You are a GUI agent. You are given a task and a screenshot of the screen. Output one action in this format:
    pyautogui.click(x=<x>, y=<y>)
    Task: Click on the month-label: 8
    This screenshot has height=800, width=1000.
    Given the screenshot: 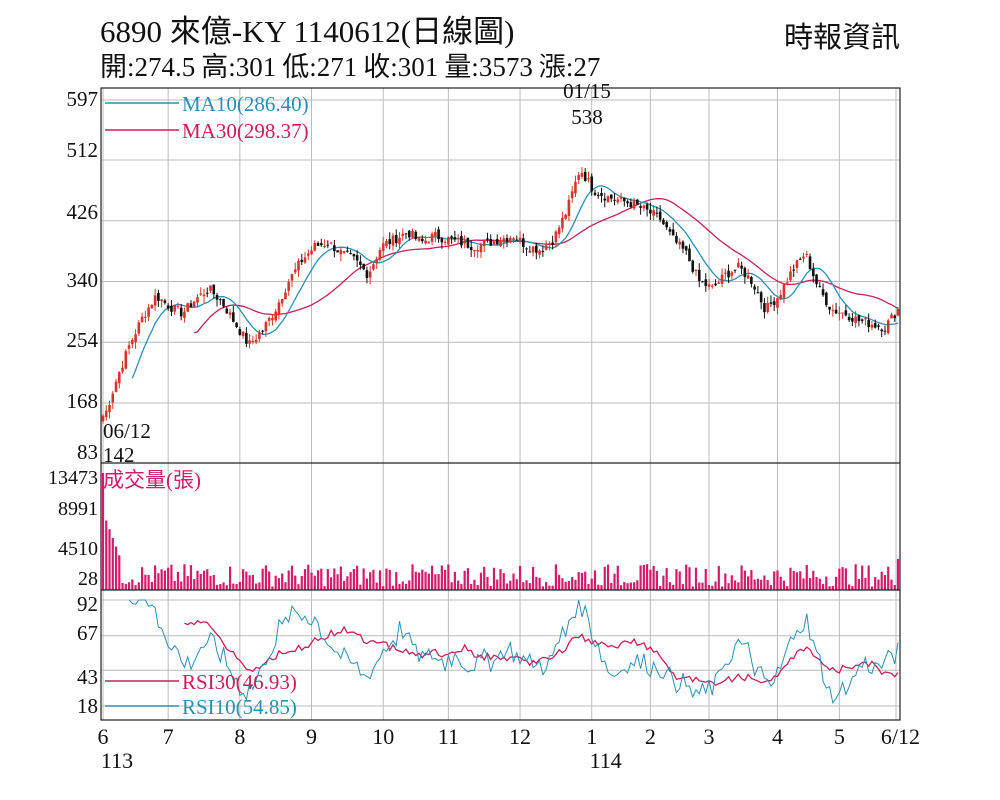 What is the action you would take?
    pyautogui.click(x=239, y=736)
    